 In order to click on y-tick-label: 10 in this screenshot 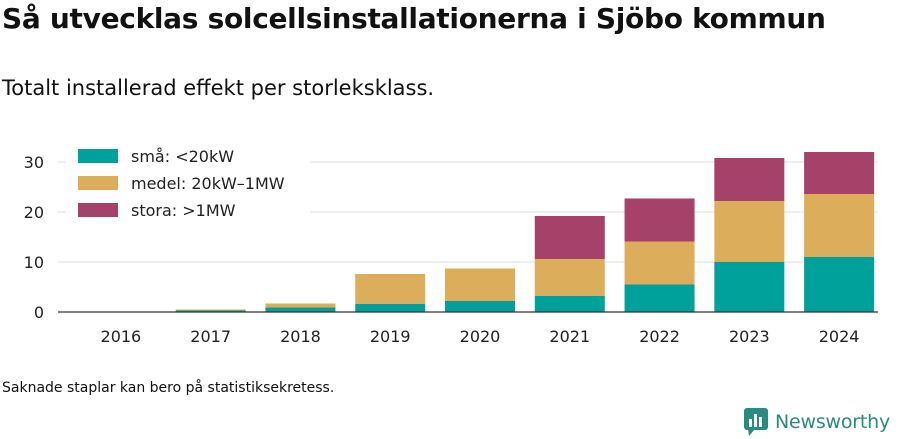, I will do `click(34, 262)`.